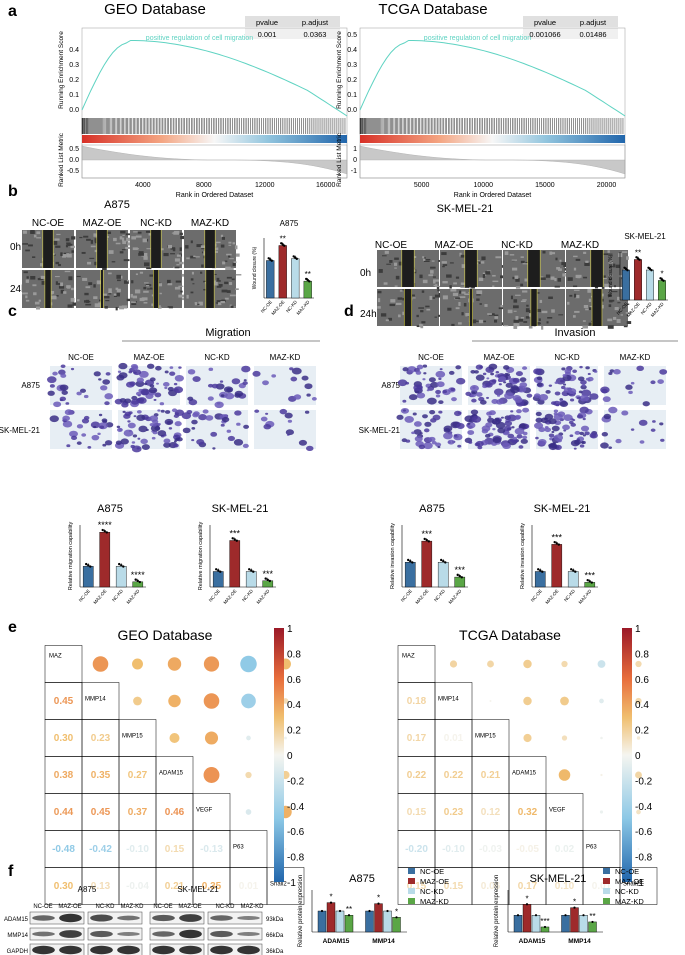 Image resolution: width=685 pixels, height=955 pixels. Describe the element at coordinates (629, 901) in the screenshot. I see `legend-label: MAZ-KD` at that location.